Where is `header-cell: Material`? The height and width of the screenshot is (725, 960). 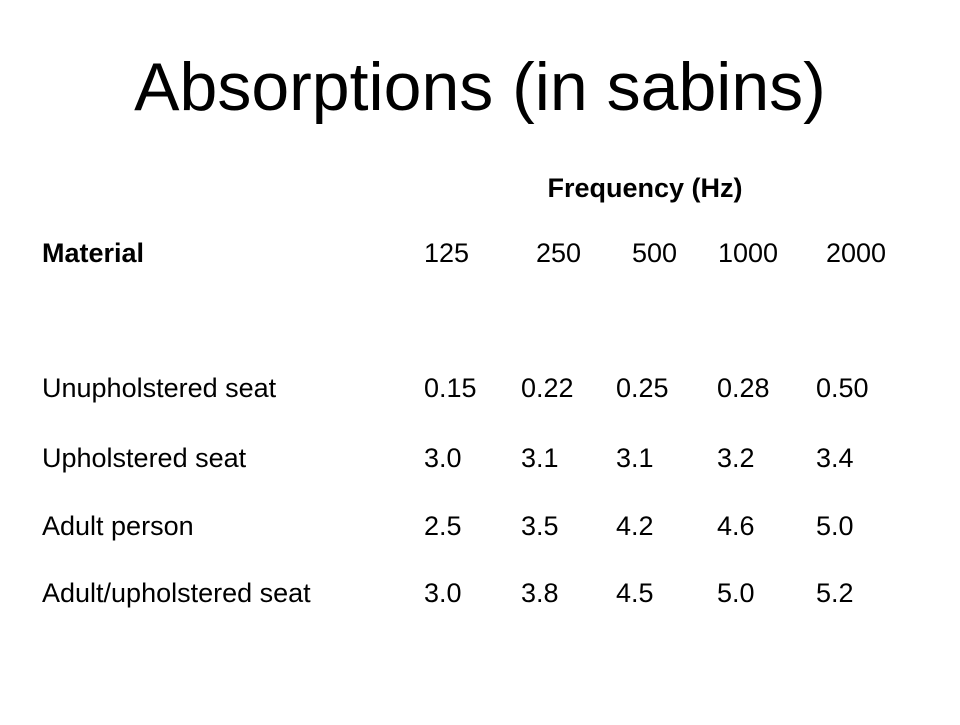 header-cell: Material is located at coordinates (93, 253).